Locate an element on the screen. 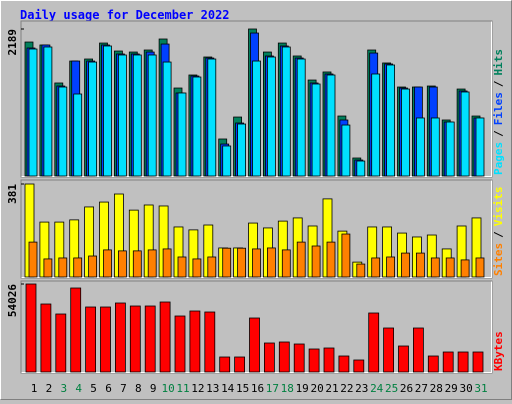  legend: KBytes is located at coordinates (498, 351).